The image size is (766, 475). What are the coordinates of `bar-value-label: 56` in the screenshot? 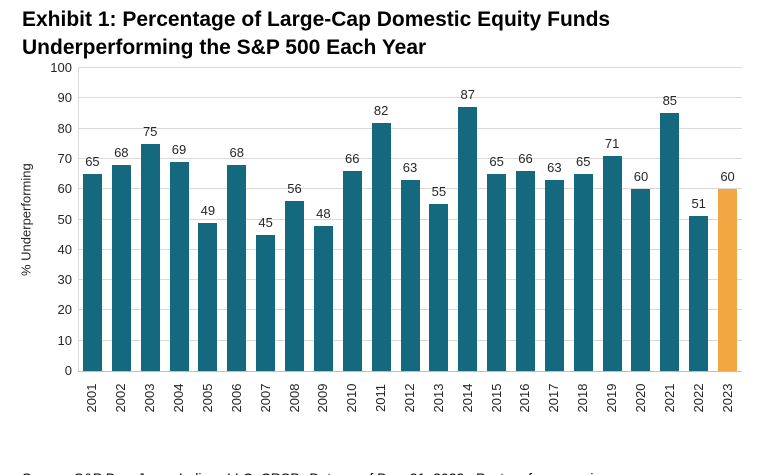 It's located at (294, 189).